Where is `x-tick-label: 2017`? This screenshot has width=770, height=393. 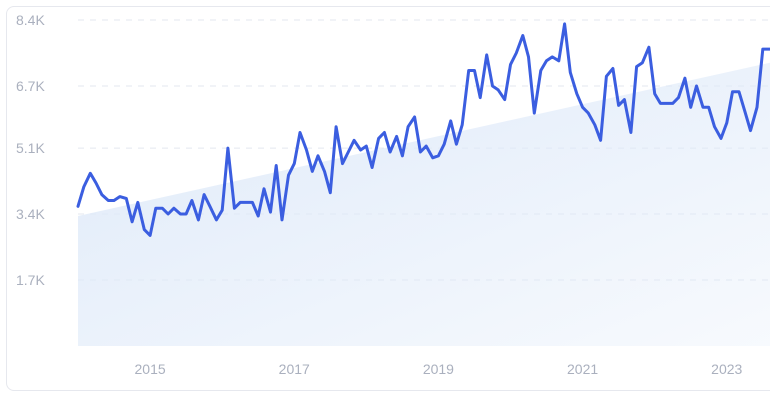
x-tick-label: 2017 is located at coordinates (294, 369).